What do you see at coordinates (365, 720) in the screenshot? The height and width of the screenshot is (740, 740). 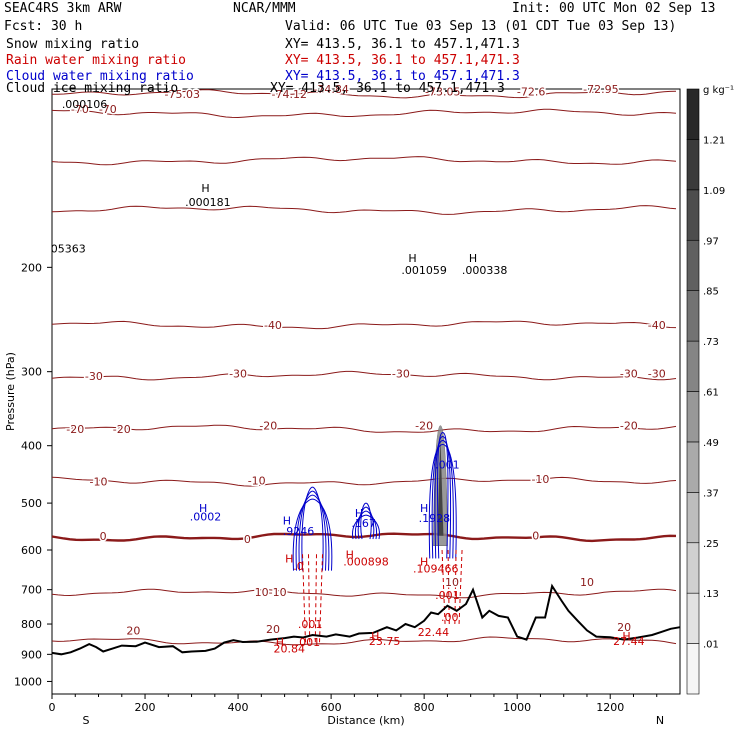 I see `x-axis-label: Distance (km)` at bounding box center [365, 720].